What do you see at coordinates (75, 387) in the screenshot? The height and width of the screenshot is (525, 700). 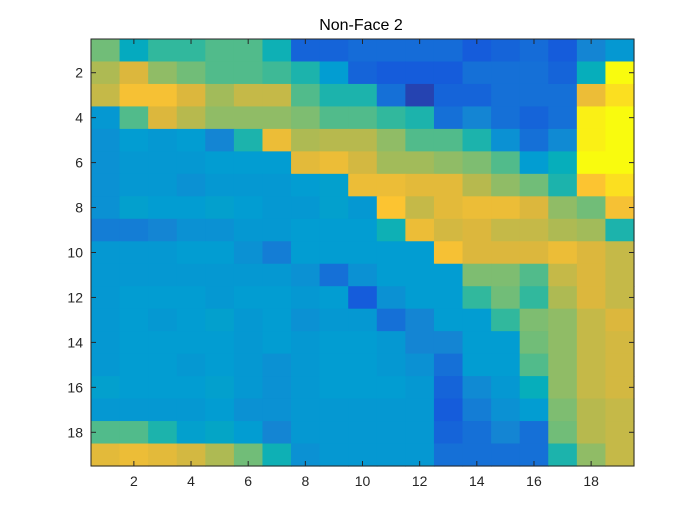 I see `y-tick-label: 16` at bounding box center [75, 387].